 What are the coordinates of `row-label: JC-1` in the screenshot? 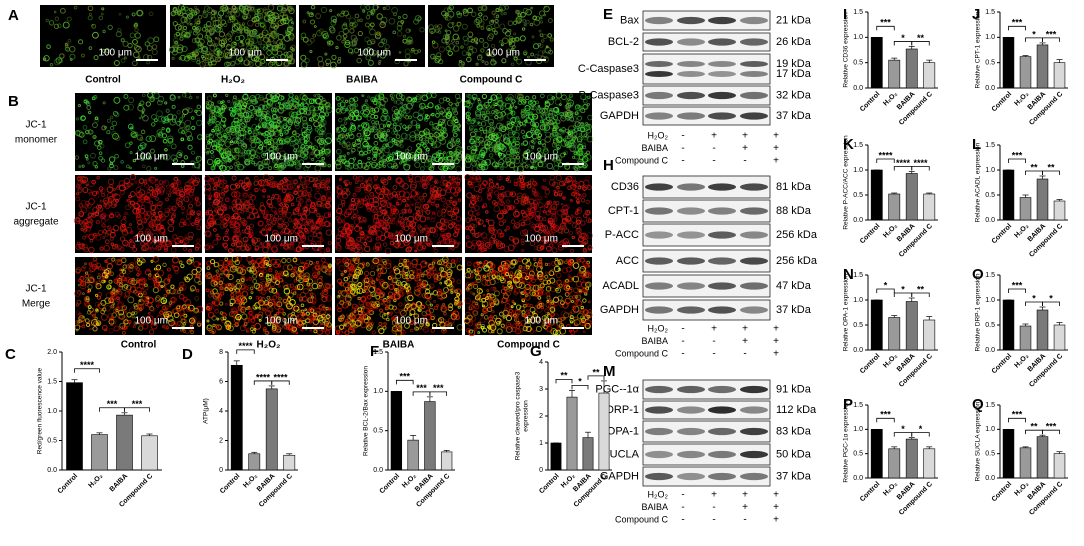 It's located at (36, 125).